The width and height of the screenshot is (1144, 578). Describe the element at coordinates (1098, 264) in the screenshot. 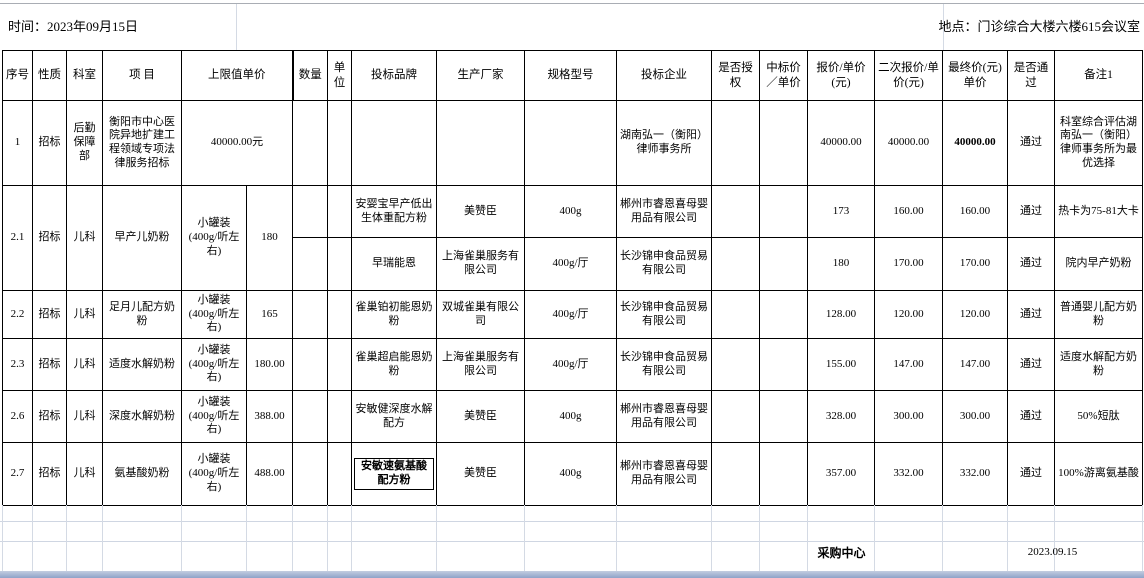

I see `cell-remark: 院内早产奶粉` at that location.